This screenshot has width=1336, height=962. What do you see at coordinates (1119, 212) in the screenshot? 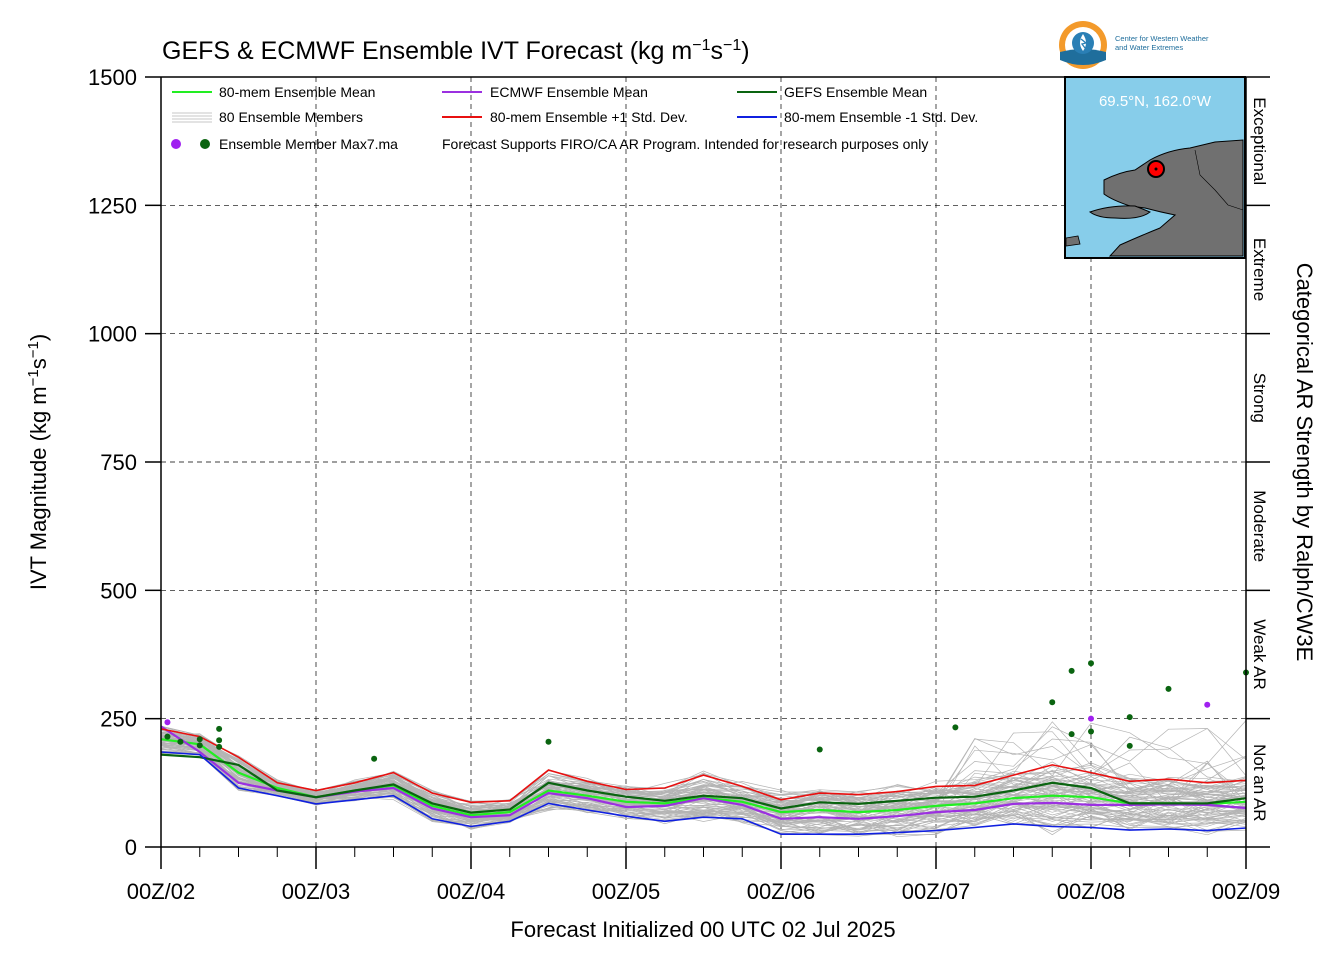
I see `inset-map-peninsula` at bounding box center [1119, 212].